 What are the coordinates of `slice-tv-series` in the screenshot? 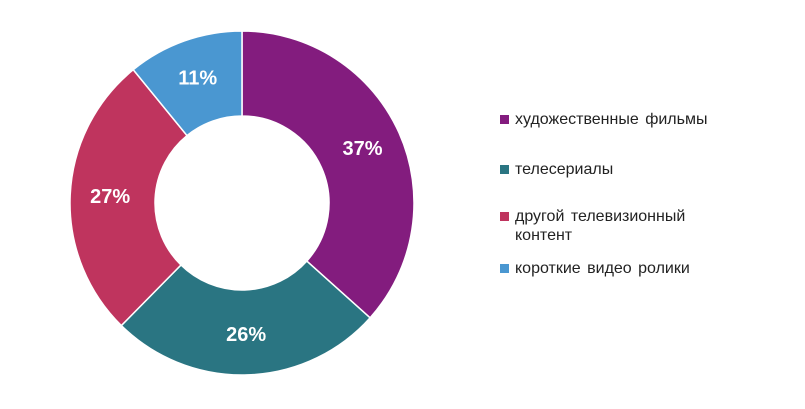 It's located at (246, 318).